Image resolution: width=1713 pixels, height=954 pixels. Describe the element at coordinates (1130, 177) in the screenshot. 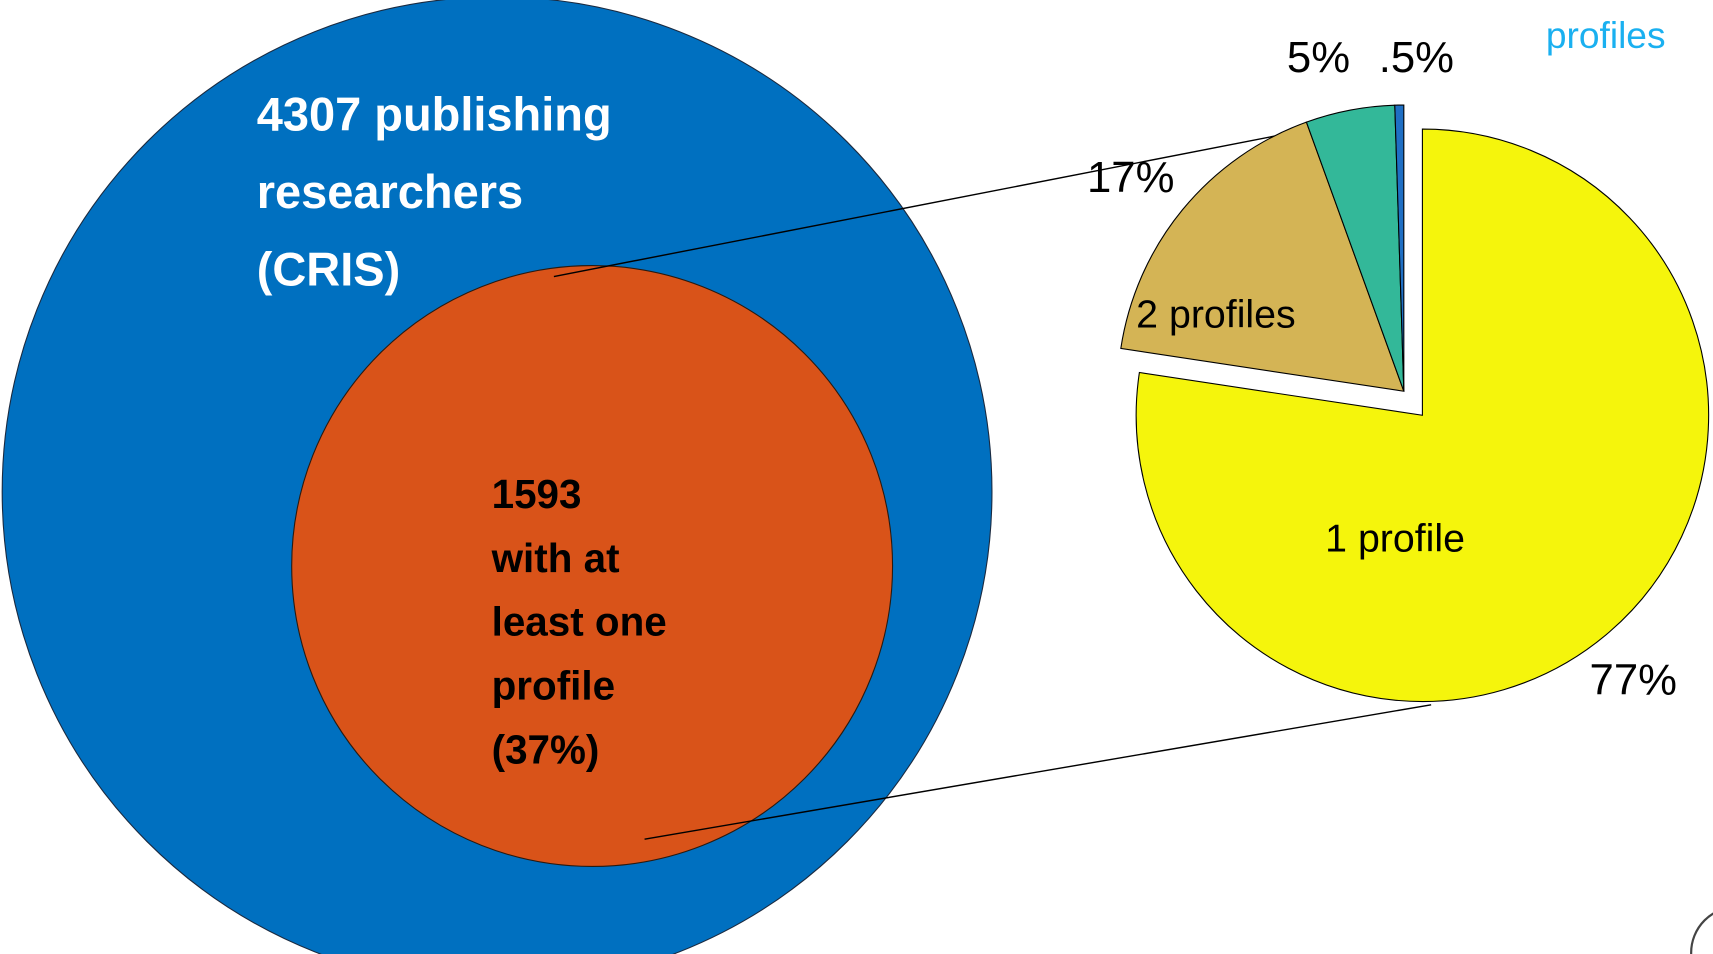

I see `value-label: 17%` at that location.